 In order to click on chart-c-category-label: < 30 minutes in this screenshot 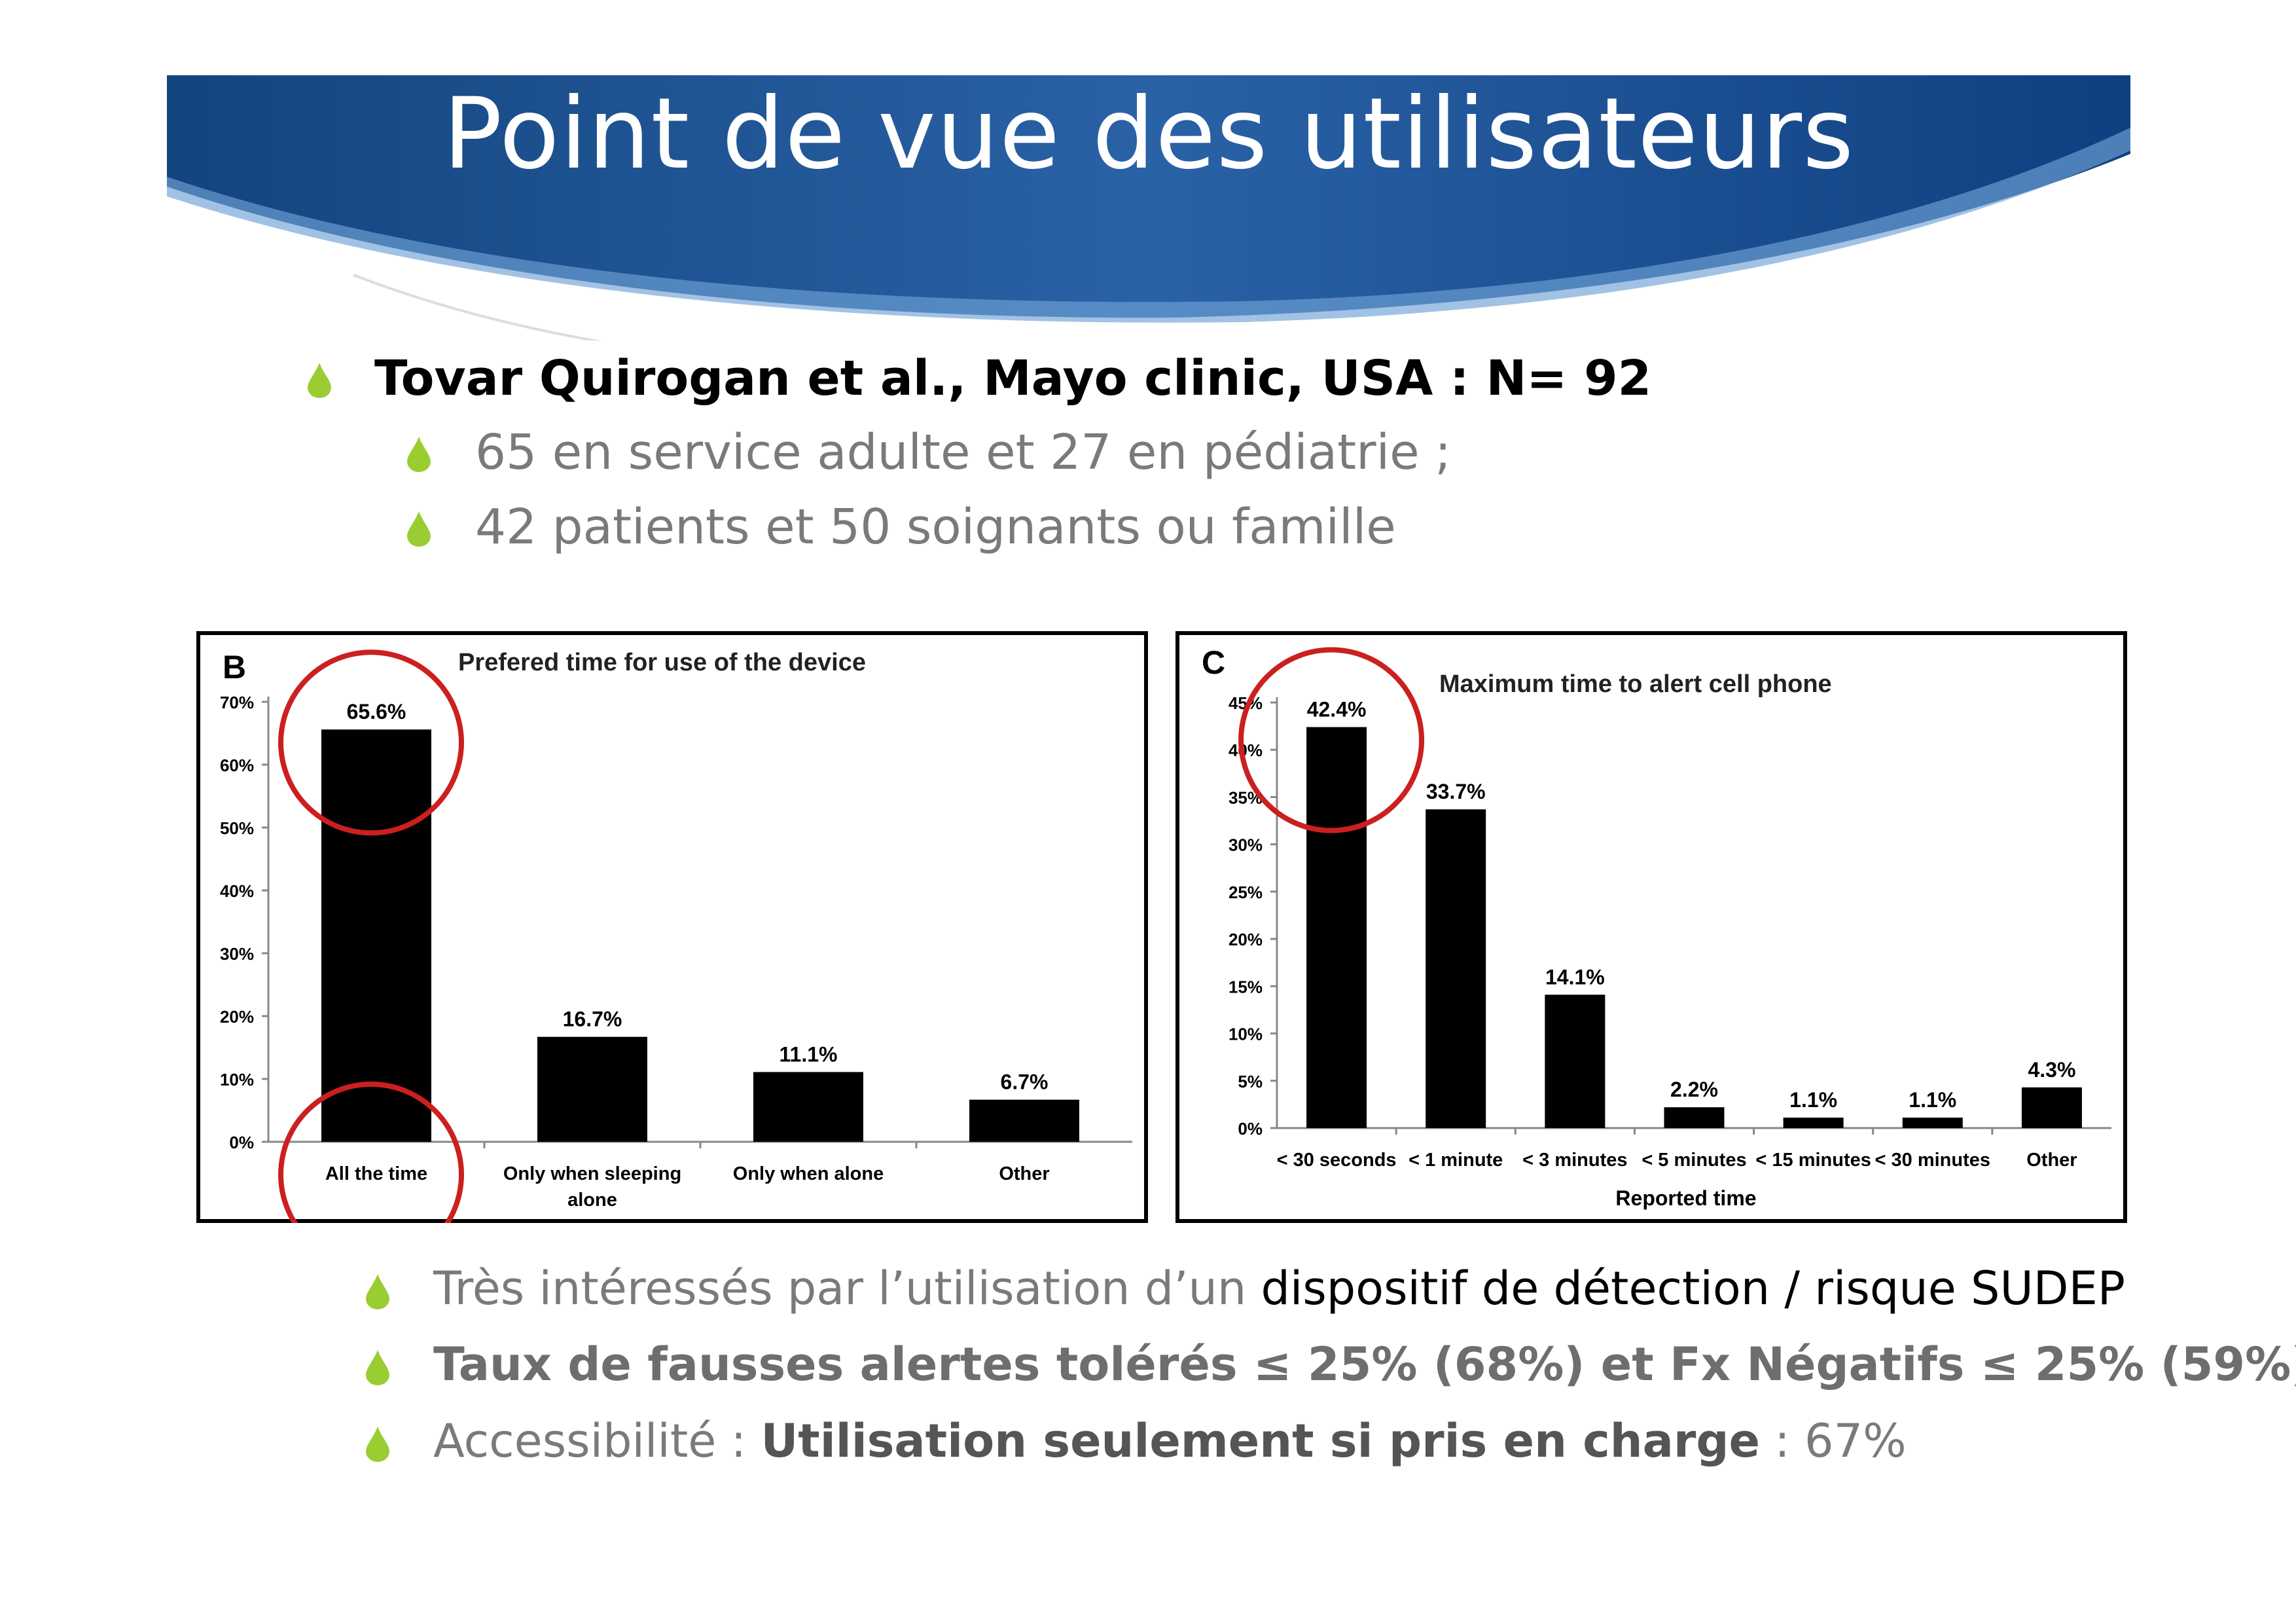, I will do `click(1933, 1160)`.